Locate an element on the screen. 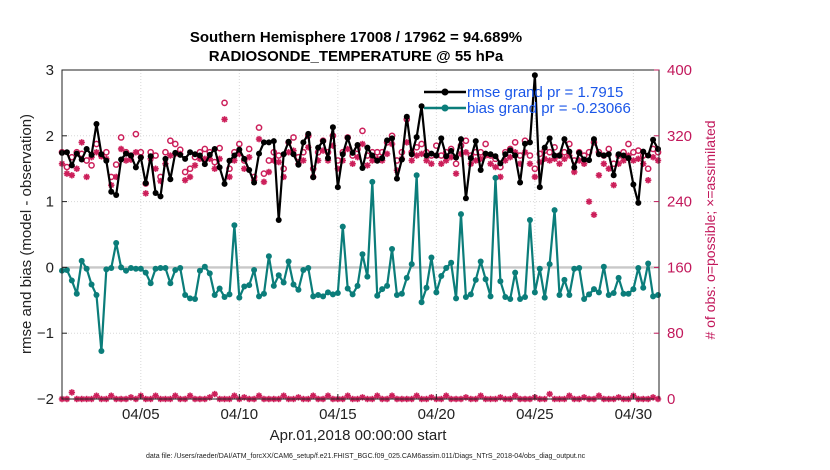  y-tick-label: 3 is located at coordinates (50, 70).